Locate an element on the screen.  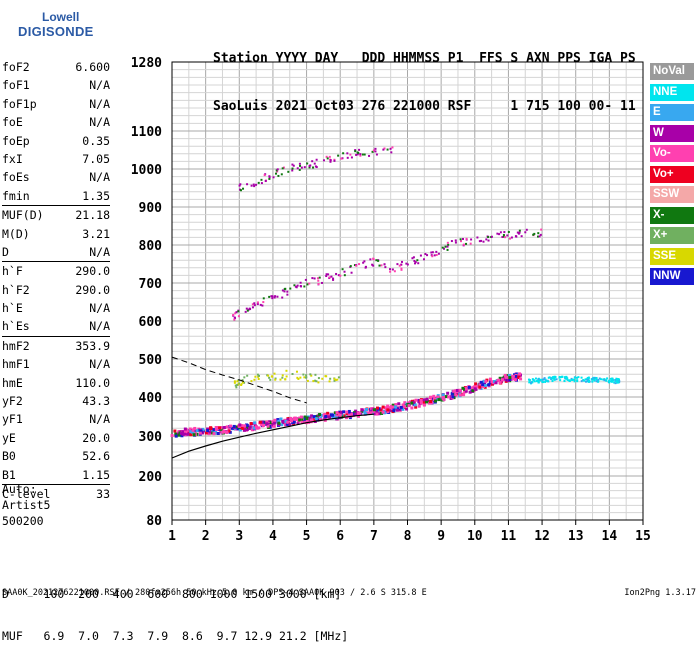
x-tick-label: 6 is located at coordinates (340, 536).